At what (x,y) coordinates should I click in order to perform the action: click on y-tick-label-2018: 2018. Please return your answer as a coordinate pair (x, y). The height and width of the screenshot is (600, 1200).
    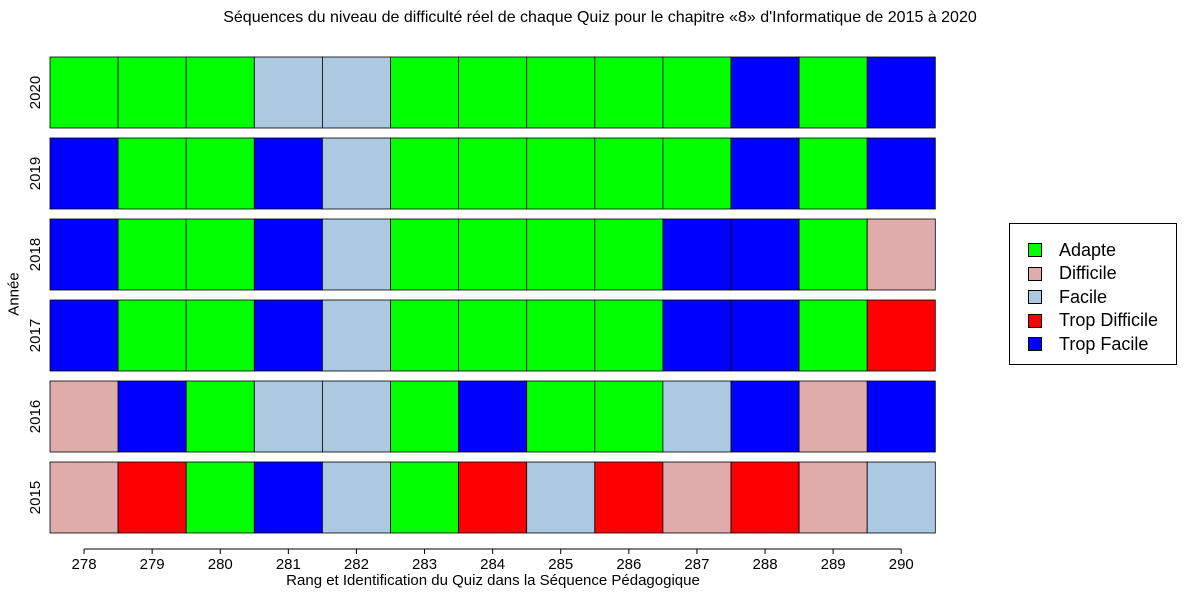
    Looking at the image, I should click on (35, 254).